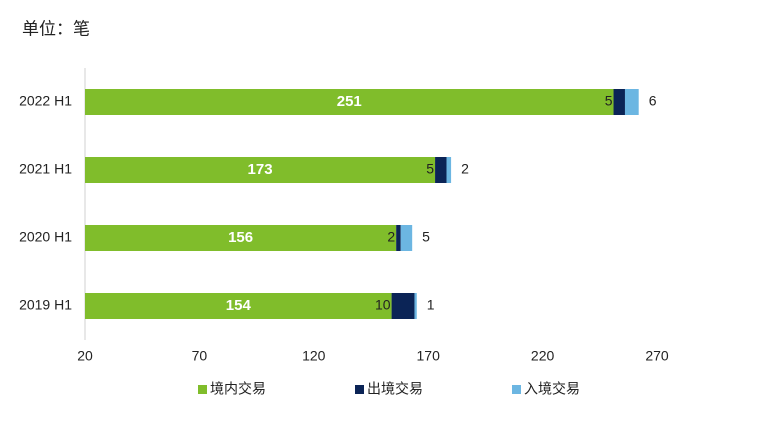 The height and width of the screenshot is (428, 767). Describe the element at coordinates (314, 356) in the screenshot. I see `x-tick-label: 120` at that location.